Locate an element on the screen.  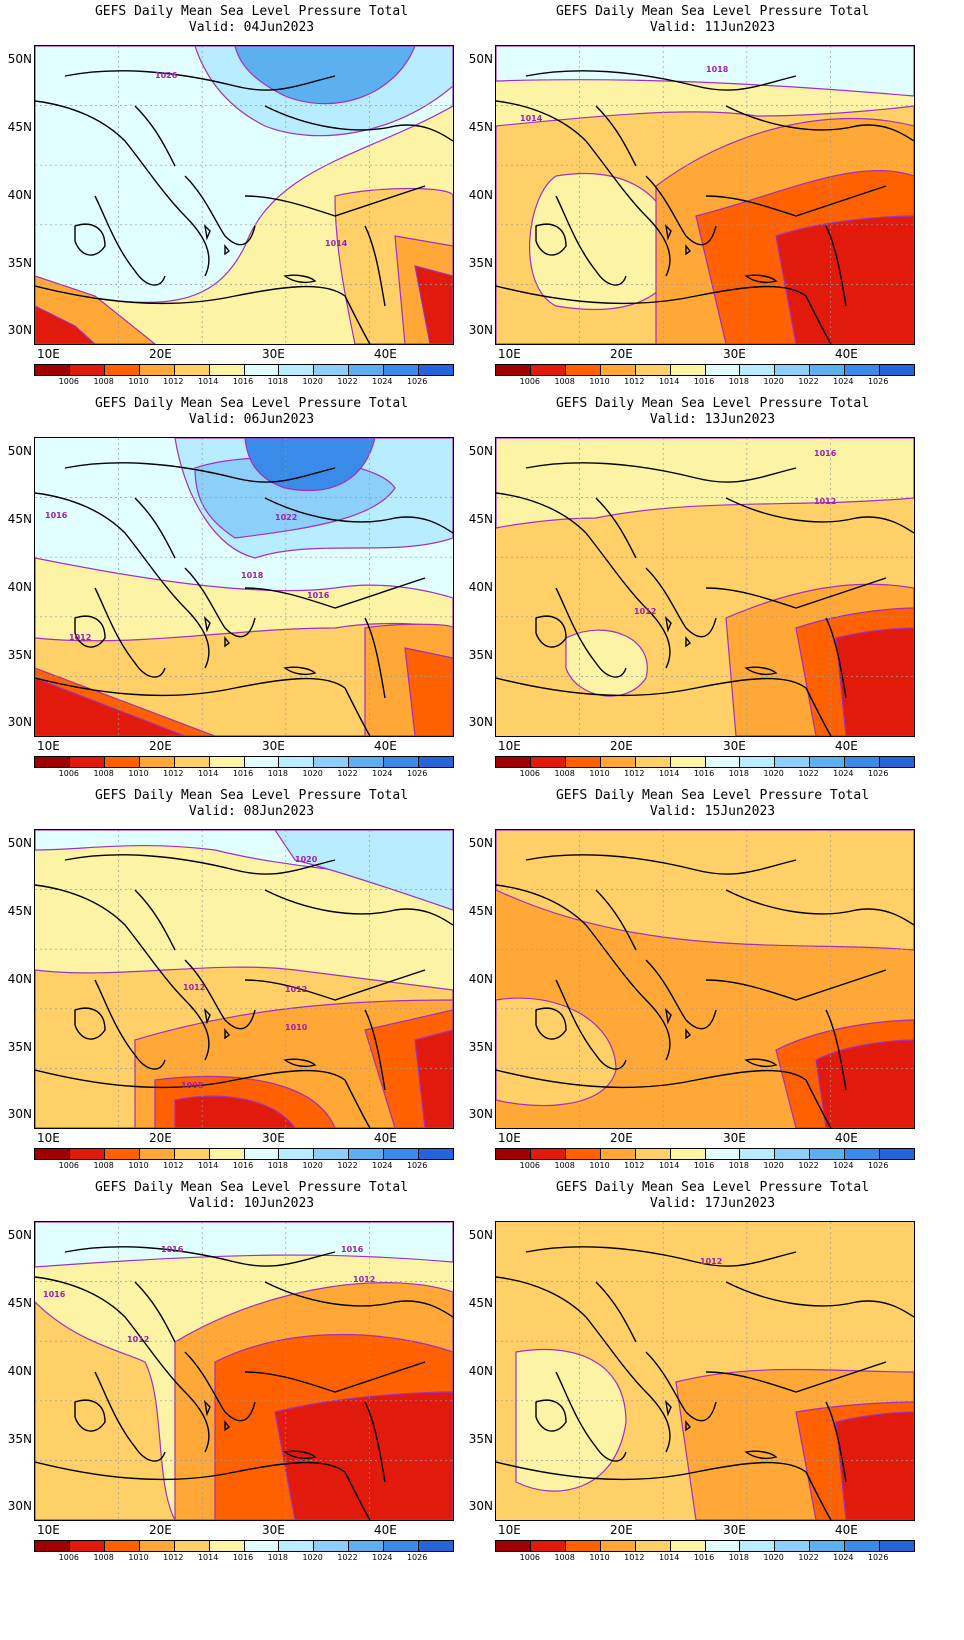
colorbar-label: 1022 is located at coordinates (808, 1557).